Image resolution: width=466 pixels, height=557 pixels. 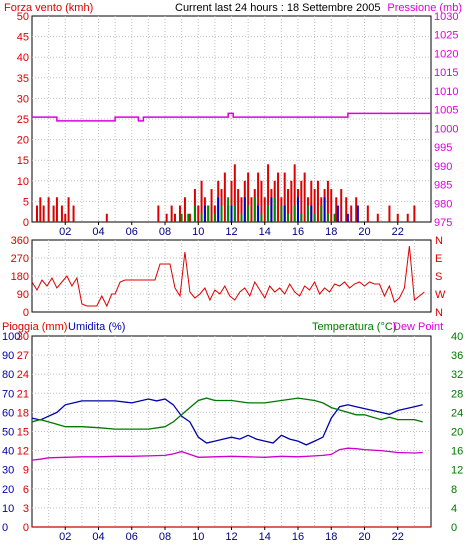 What do you see at coordinates (454, 509) in the screenshot?
I see `temperature-y-tick-label: 4` at bounding box center [454, 509].